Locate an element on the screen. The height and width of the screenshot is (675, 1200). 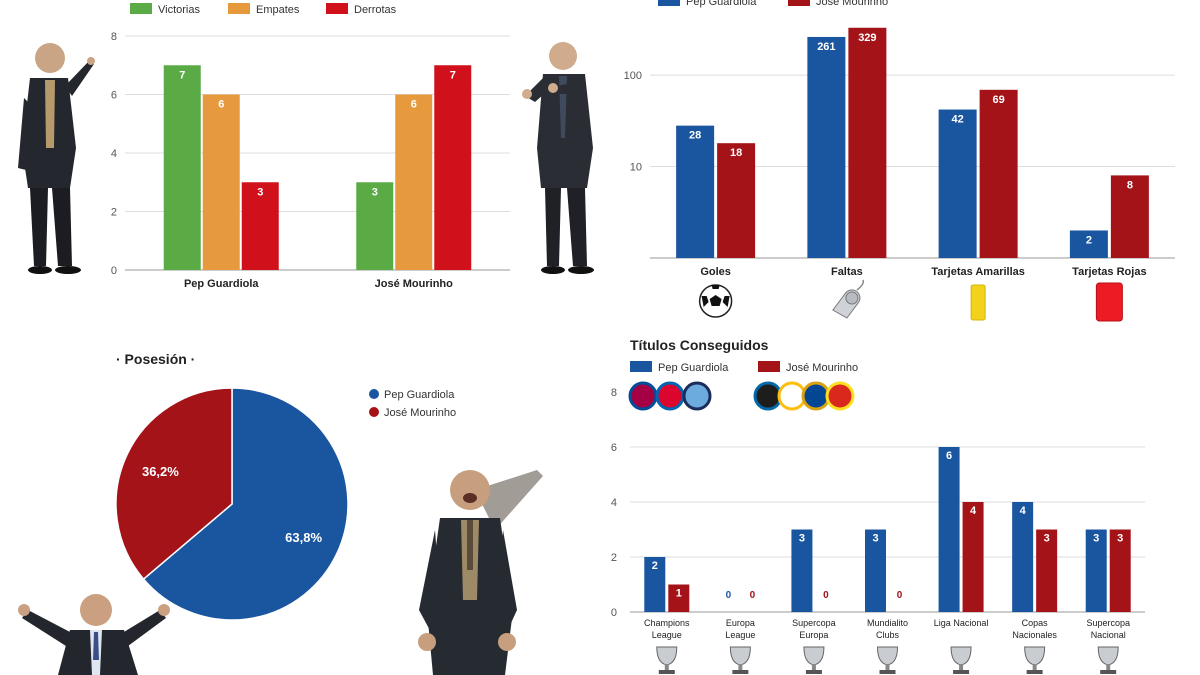
y-tick-label: 2 is located at coordinates (614, 558).